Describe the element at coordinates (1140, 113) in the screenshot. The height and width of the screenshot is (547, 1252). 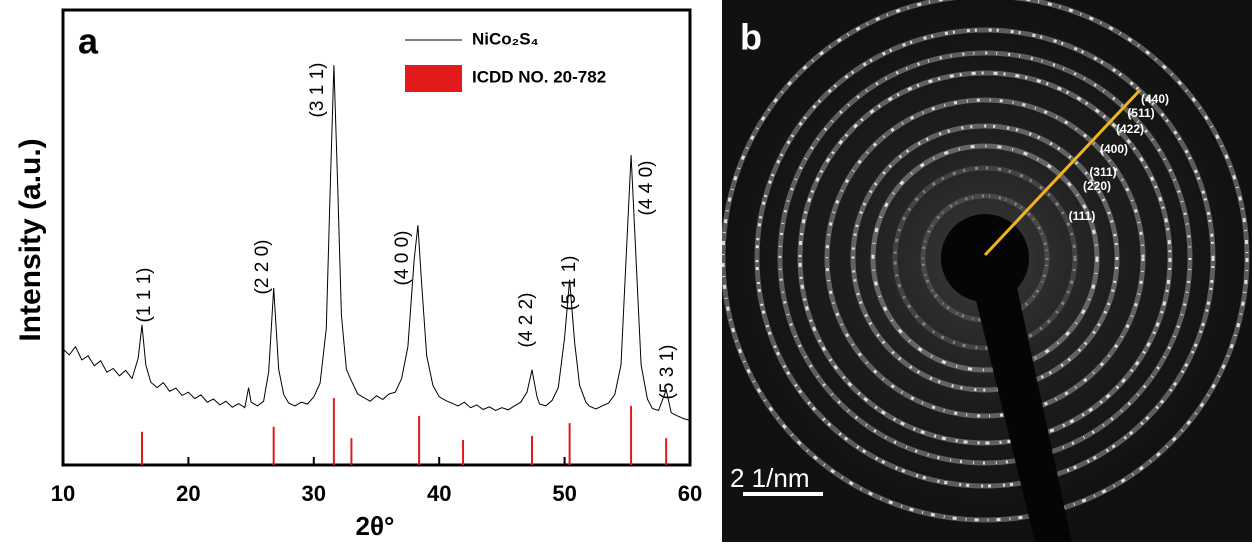
I see `ring-label: (511)` at that location.